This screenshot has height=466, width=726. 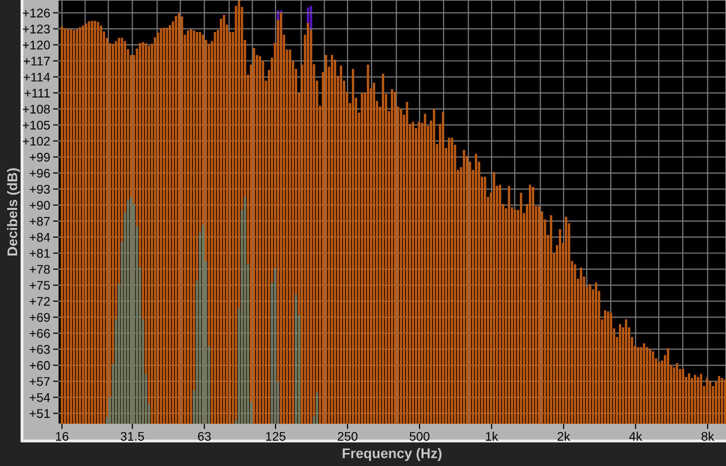 I want to click on x-tick-label: 500, so click(x=420, y=436).